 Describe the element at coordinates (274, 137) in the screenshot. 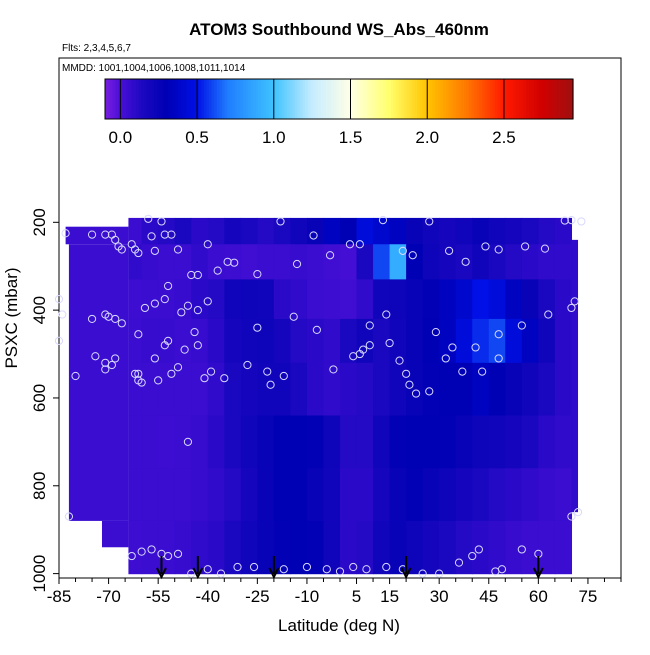

I see `colorbar-tick-label: 1.0` at that location.